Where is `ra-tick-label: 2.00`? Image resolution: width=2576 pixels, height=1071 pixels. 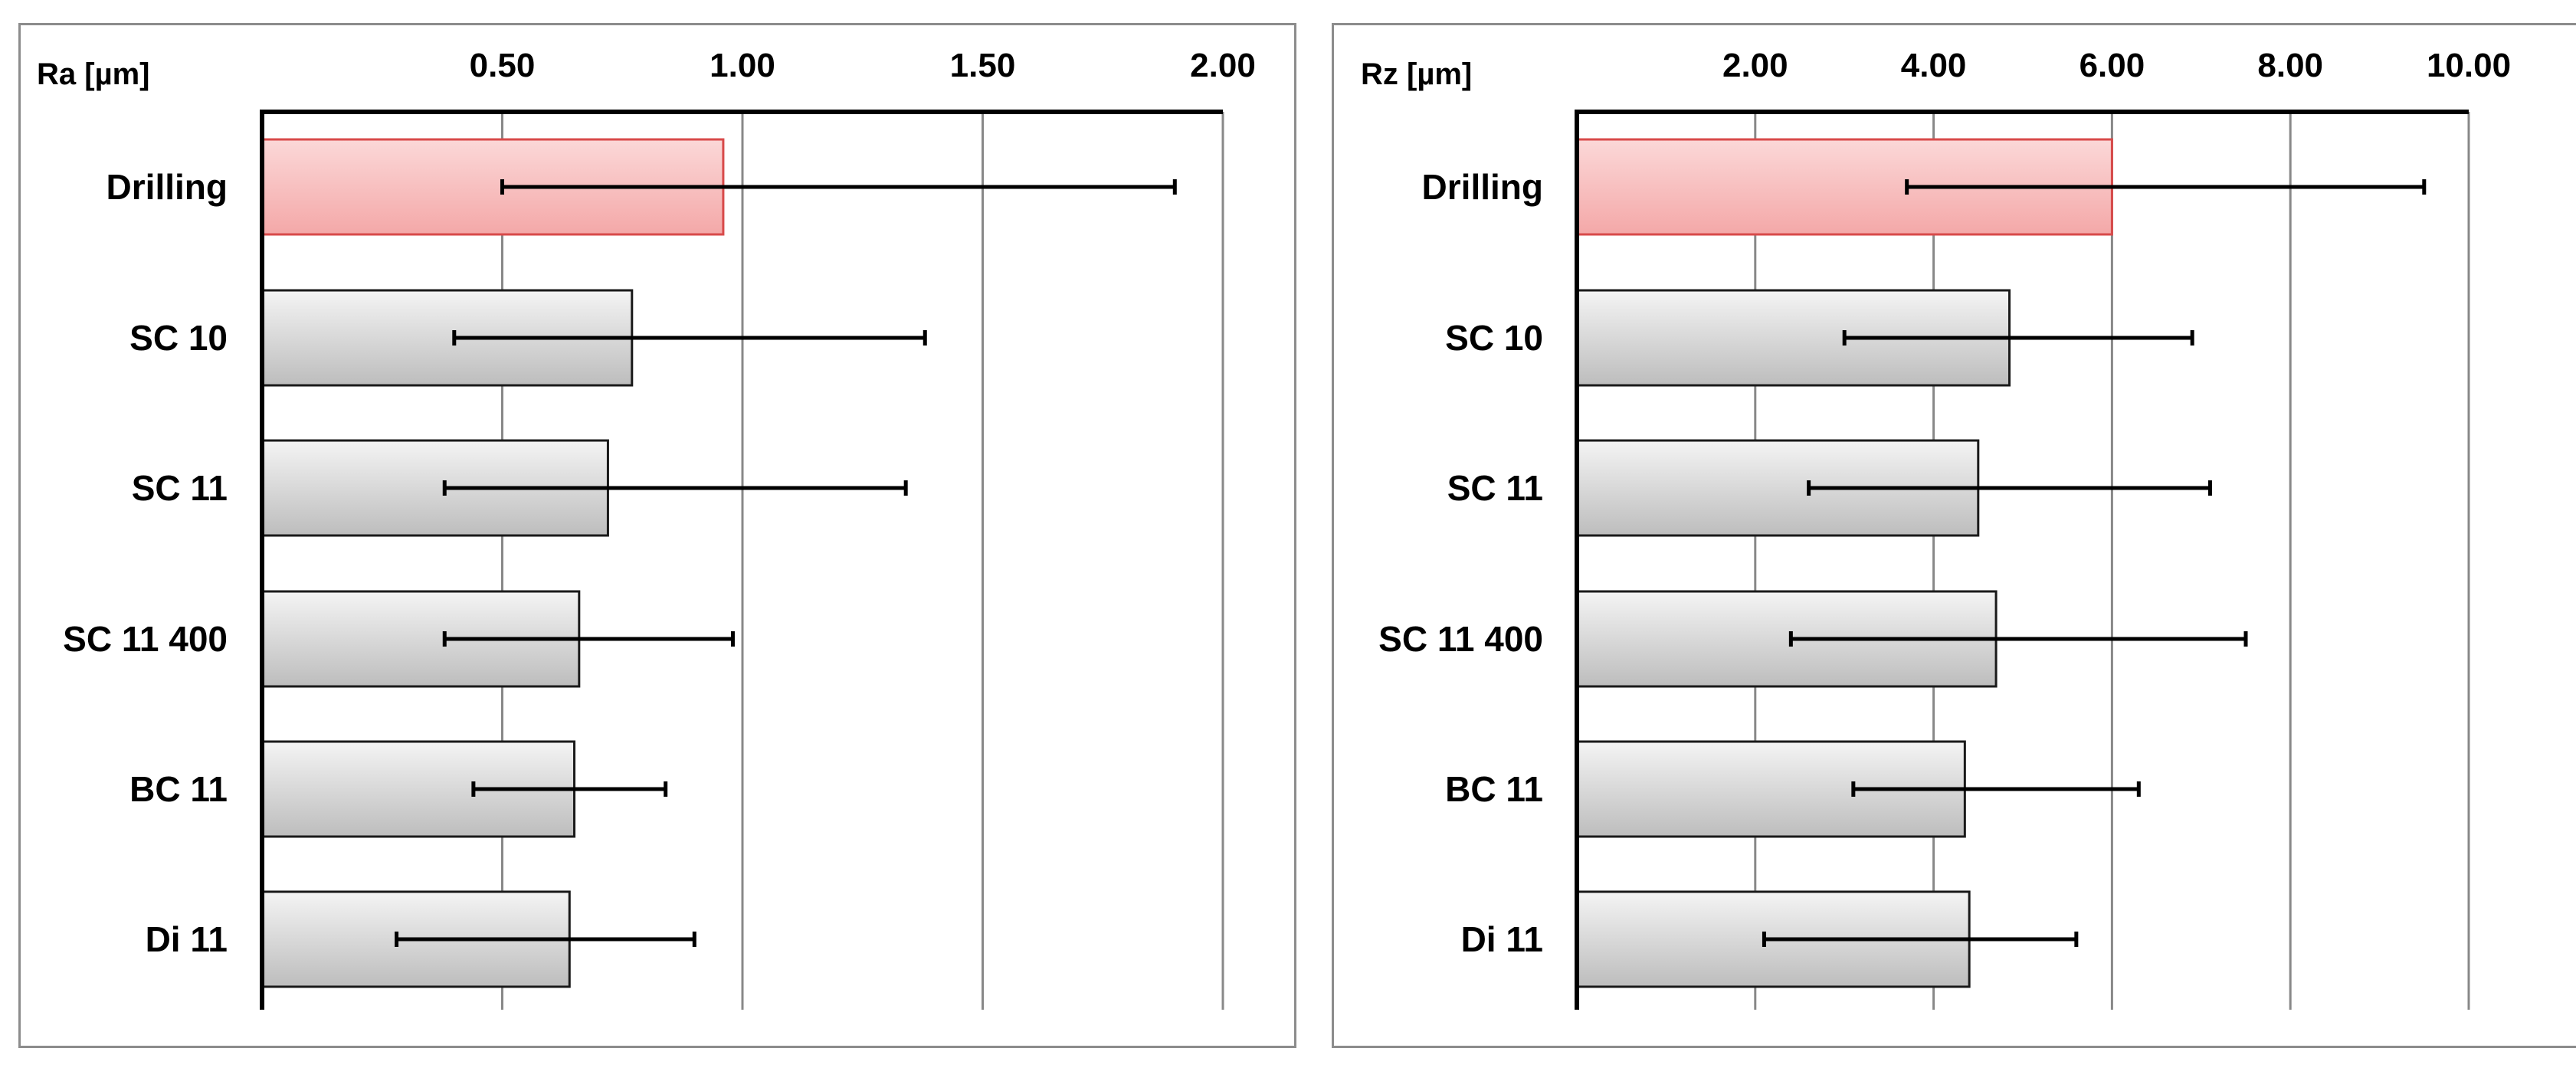 ra-tick-label: 2.00 is located at coordinates (1223, 66).